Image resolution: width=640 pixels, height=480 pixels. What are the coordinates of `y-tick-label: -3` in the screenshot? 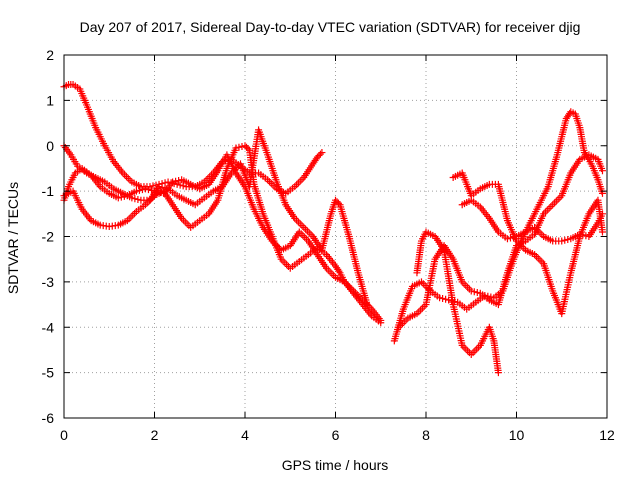 It's located at (48, 282).